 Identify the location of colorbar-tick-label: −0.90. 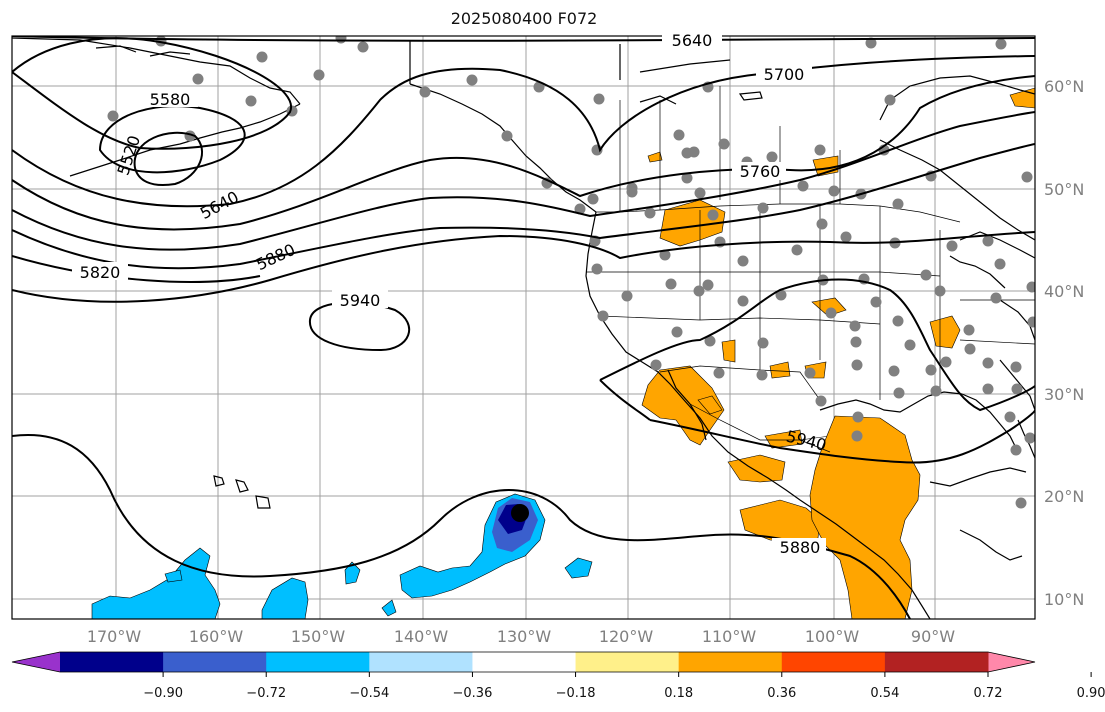
(163, 693).